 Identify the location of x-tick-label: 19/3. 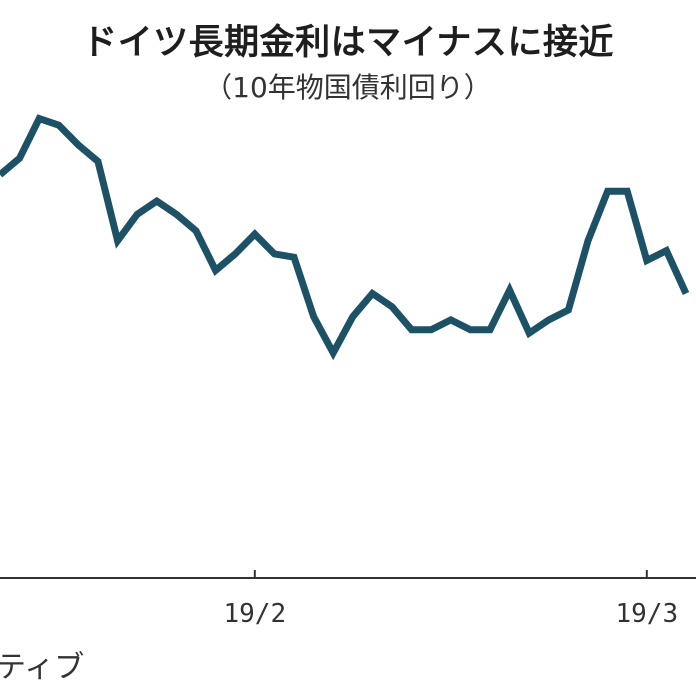
(646, 614).